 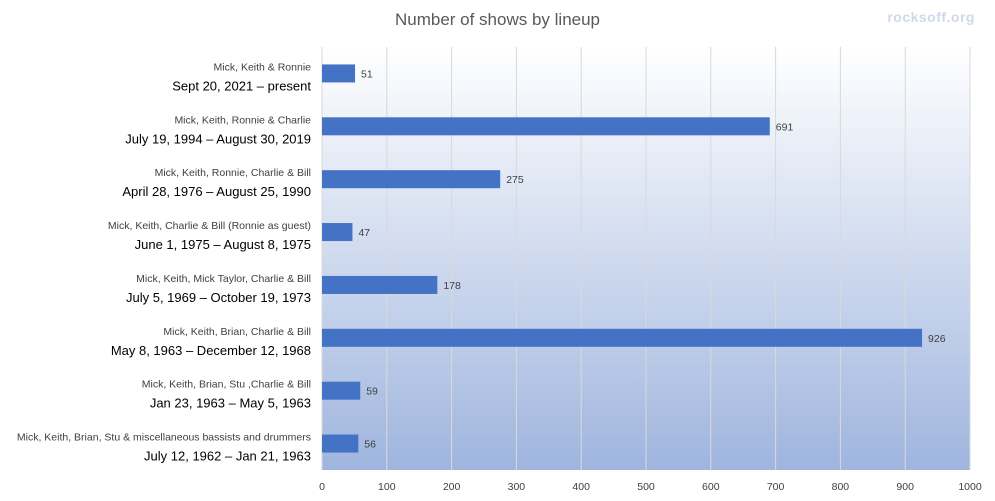 I want to click on x-tick-label: 700, so click(x=776, y=487).